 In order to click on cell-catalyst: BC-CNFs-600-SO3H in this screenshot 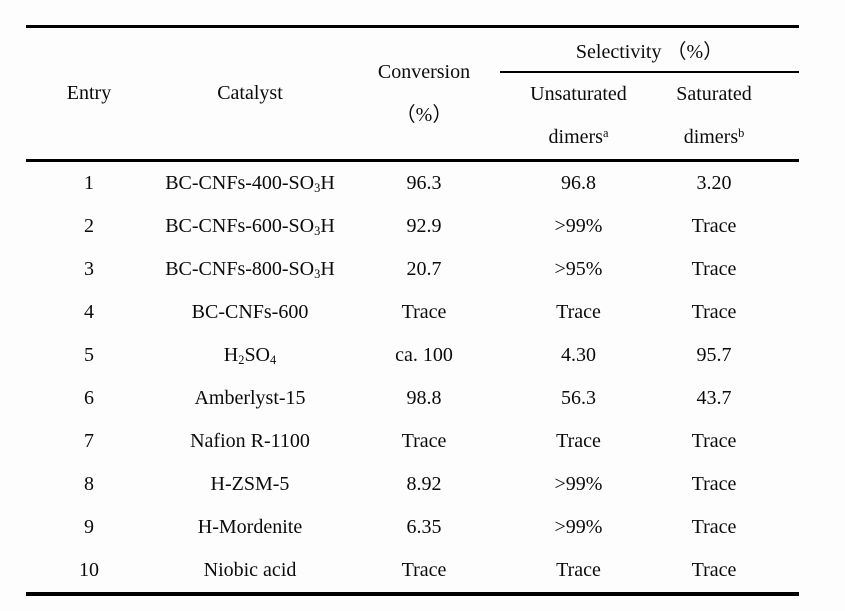, I will do `click(250, 227)`.